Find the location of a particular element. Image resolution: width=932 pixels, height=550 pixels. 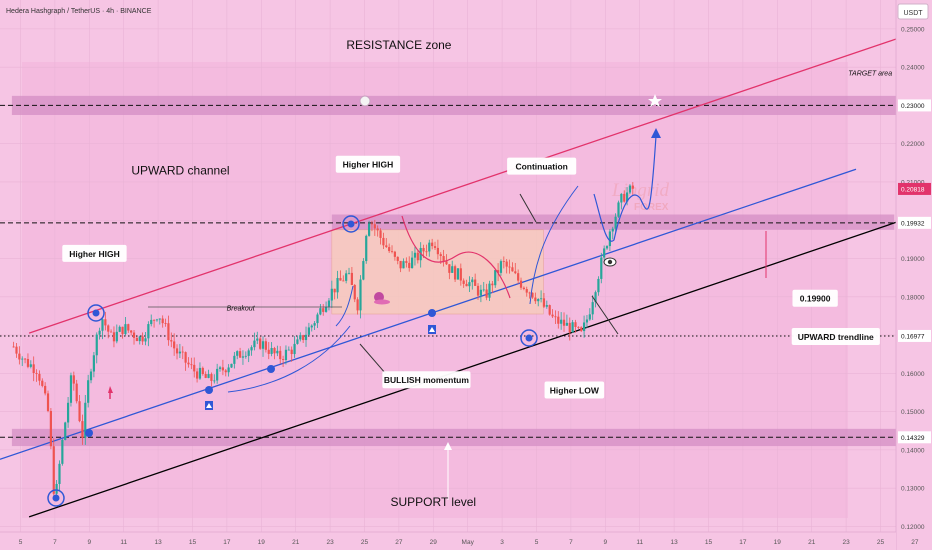

time-tick-label: 9 is located at coordinates (605, 542).